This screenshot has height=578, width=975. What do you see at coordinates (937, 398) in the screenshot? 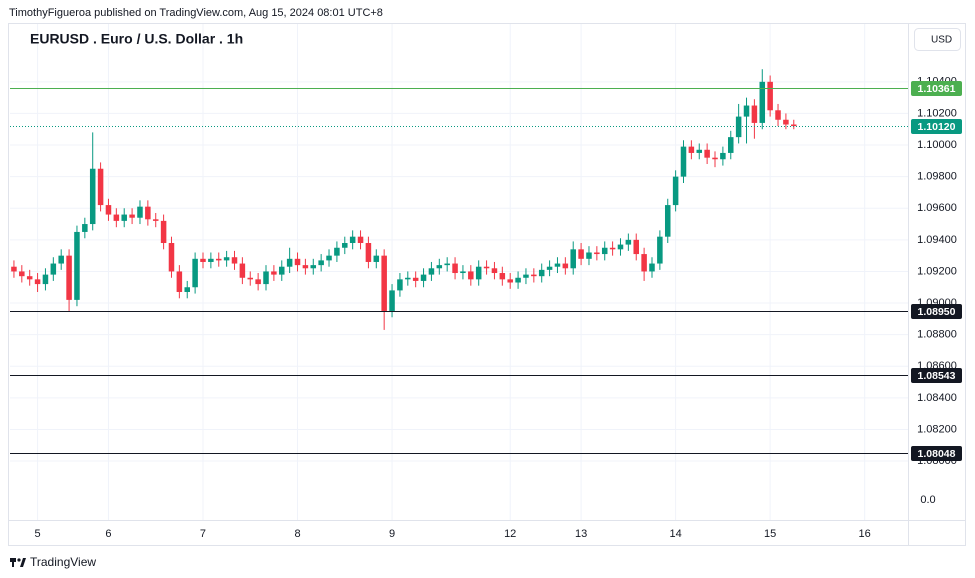
I see `y-tick-label: 1.08400` at bounding box center [937, 398].